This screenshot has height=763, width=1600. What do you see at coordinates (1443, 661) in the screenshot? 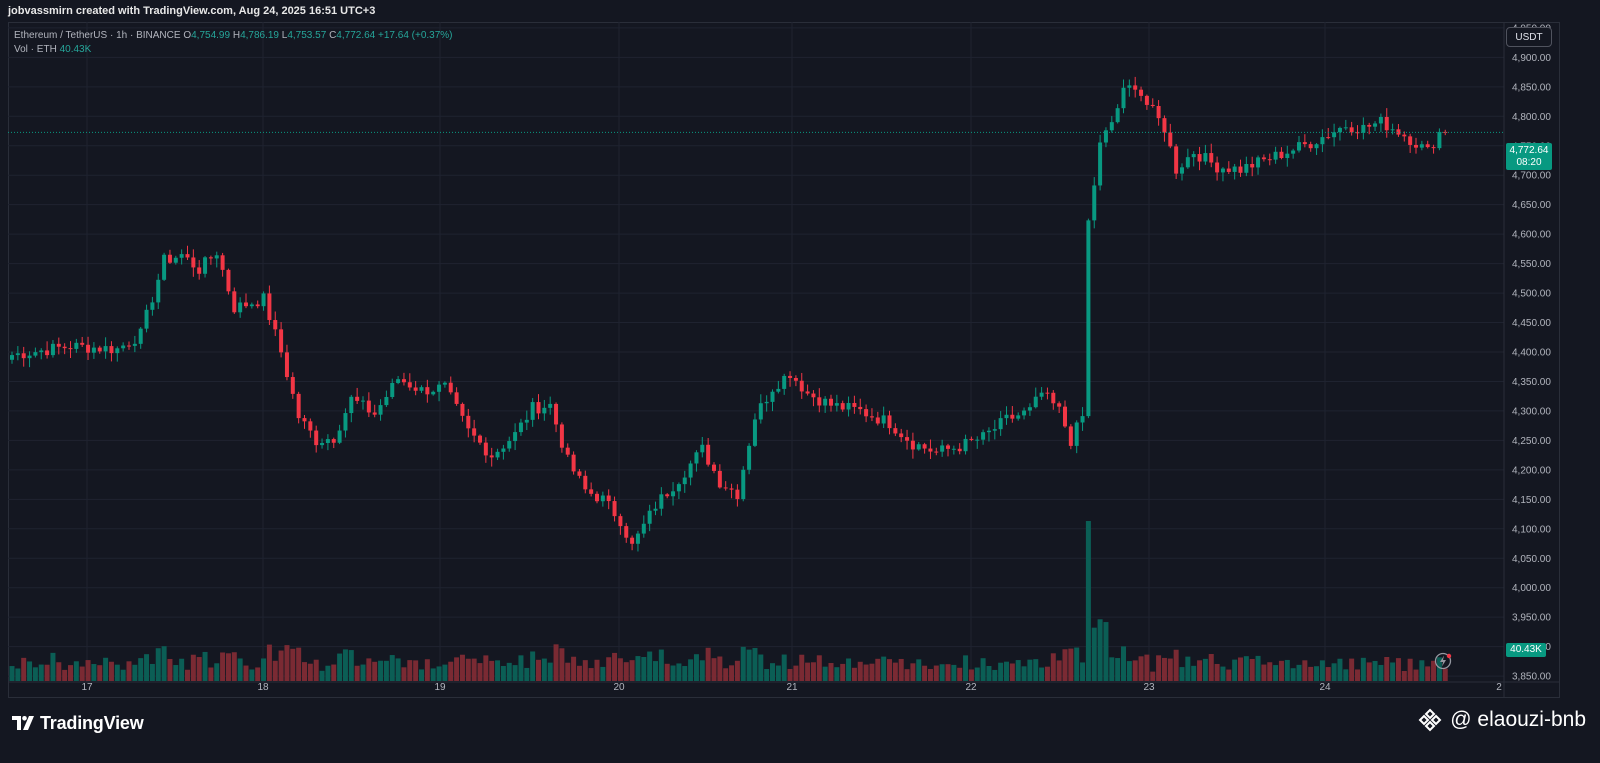
I see `alert-lightning-icon` at bounding box center [1443, 661].